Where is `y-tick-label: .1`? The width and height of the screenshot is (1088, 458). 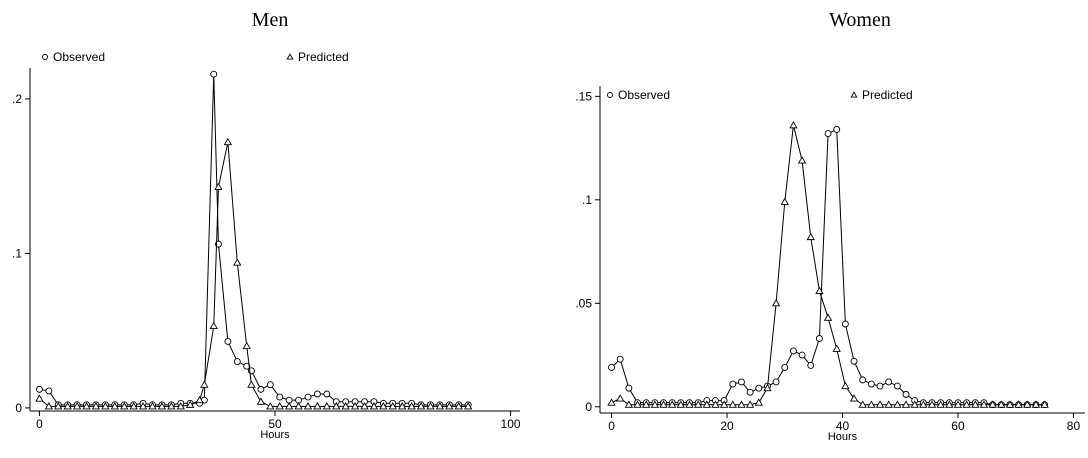
y-tick-label: .1 is located at coordinates (17, 253).